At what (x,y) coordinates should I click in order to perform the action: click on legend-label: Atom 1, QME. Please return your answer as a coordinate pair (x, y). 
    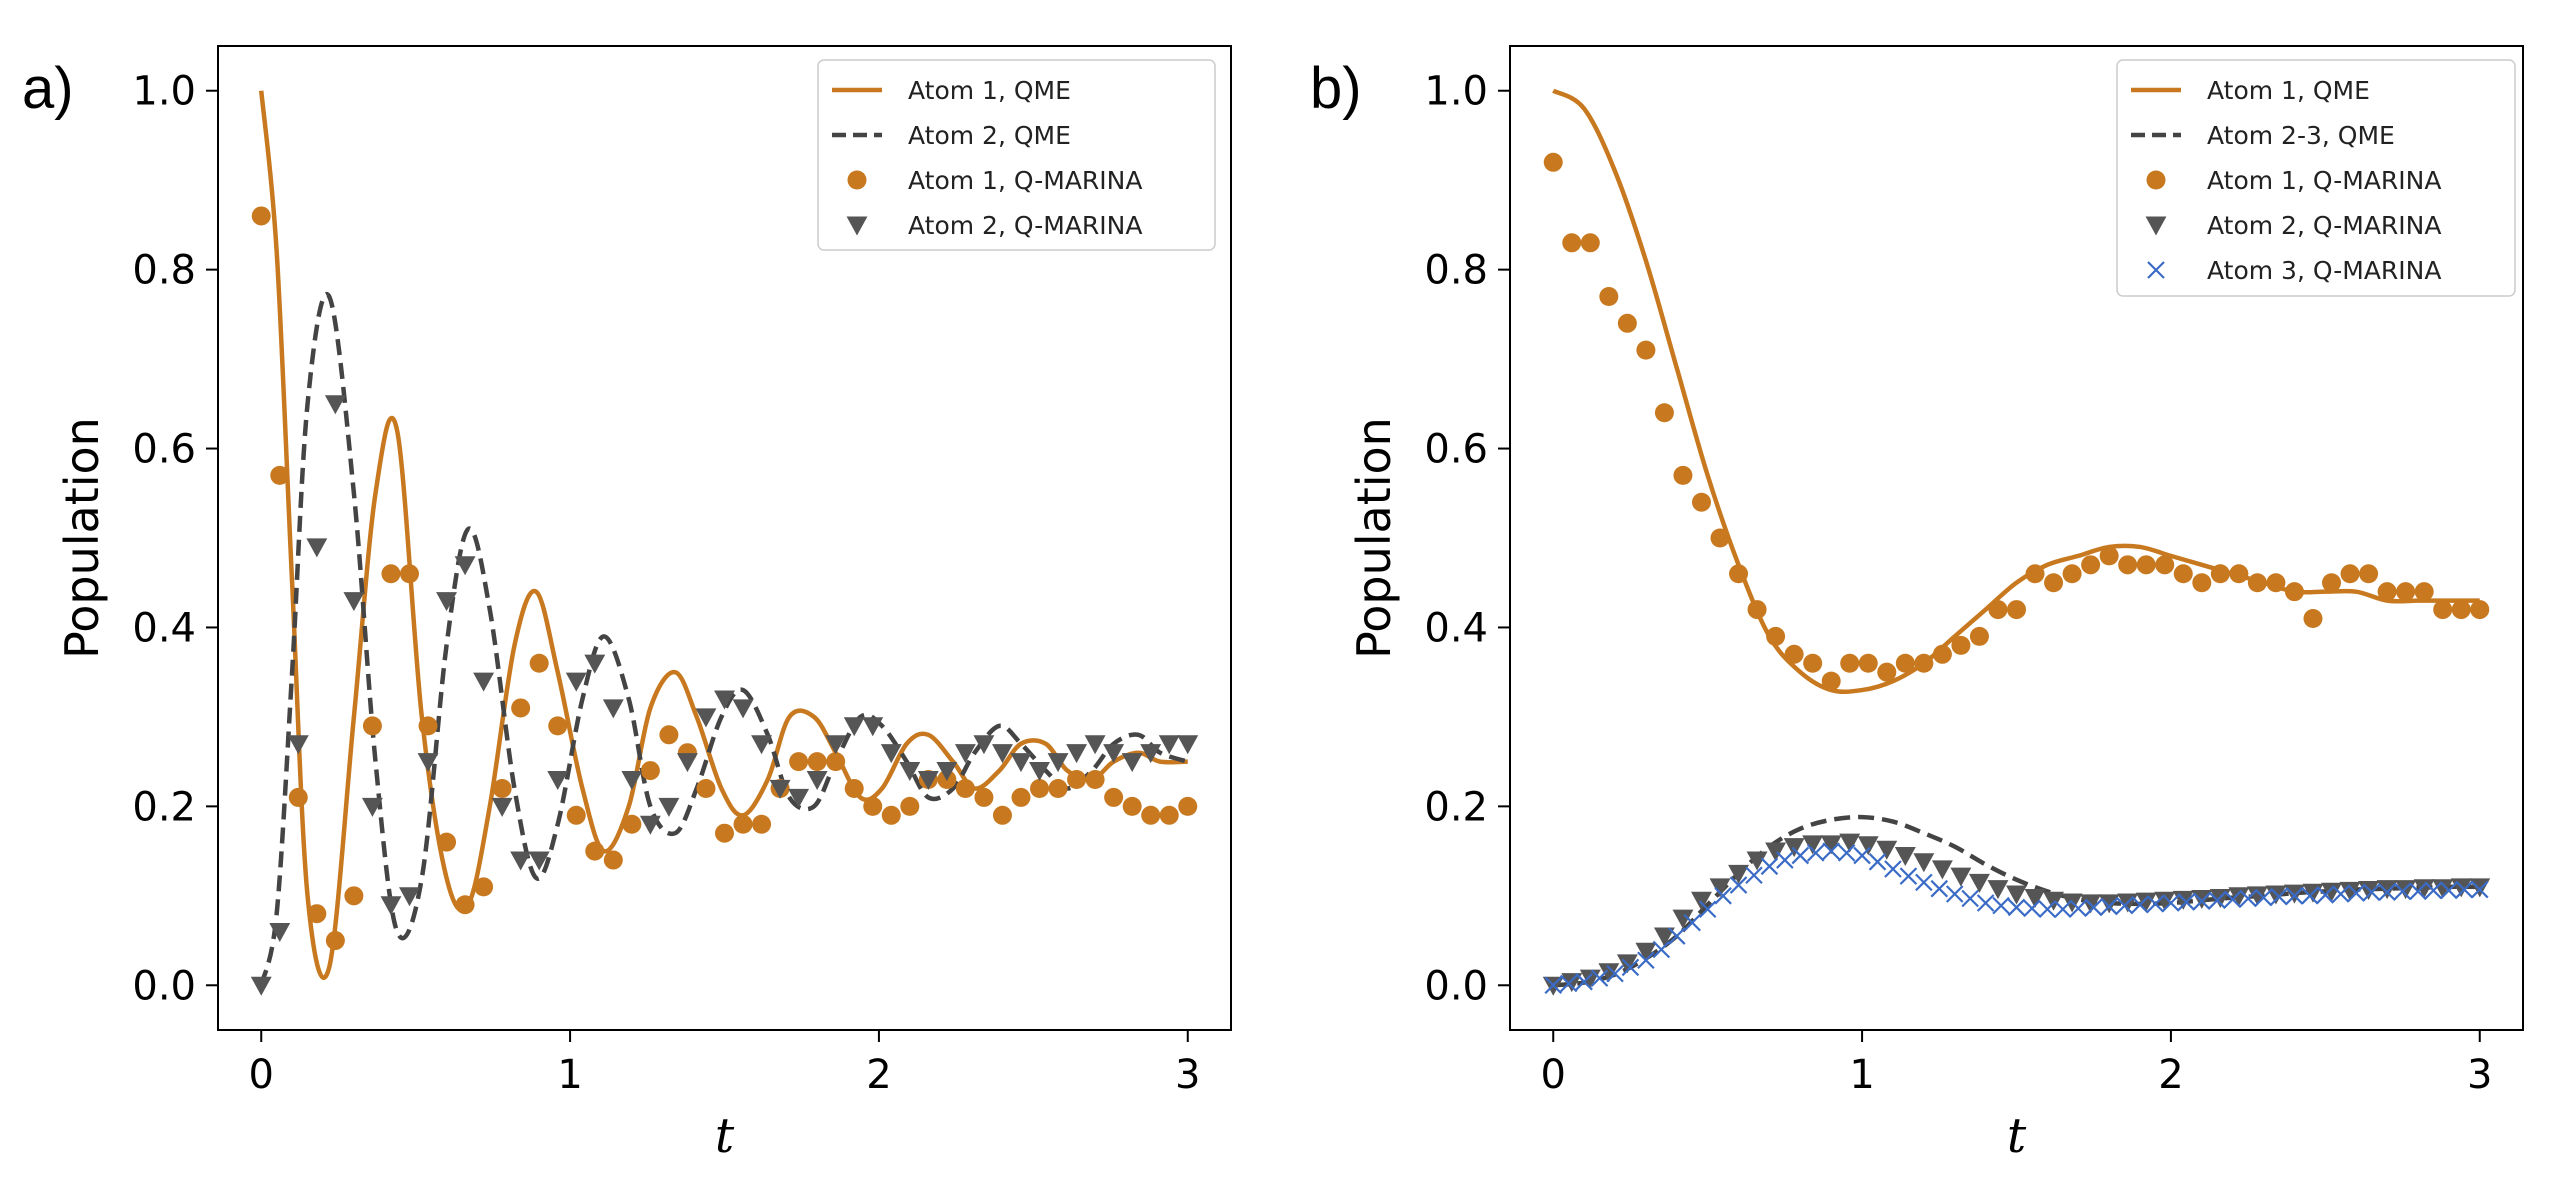
    Looking at the image, I should click on (989, 90).